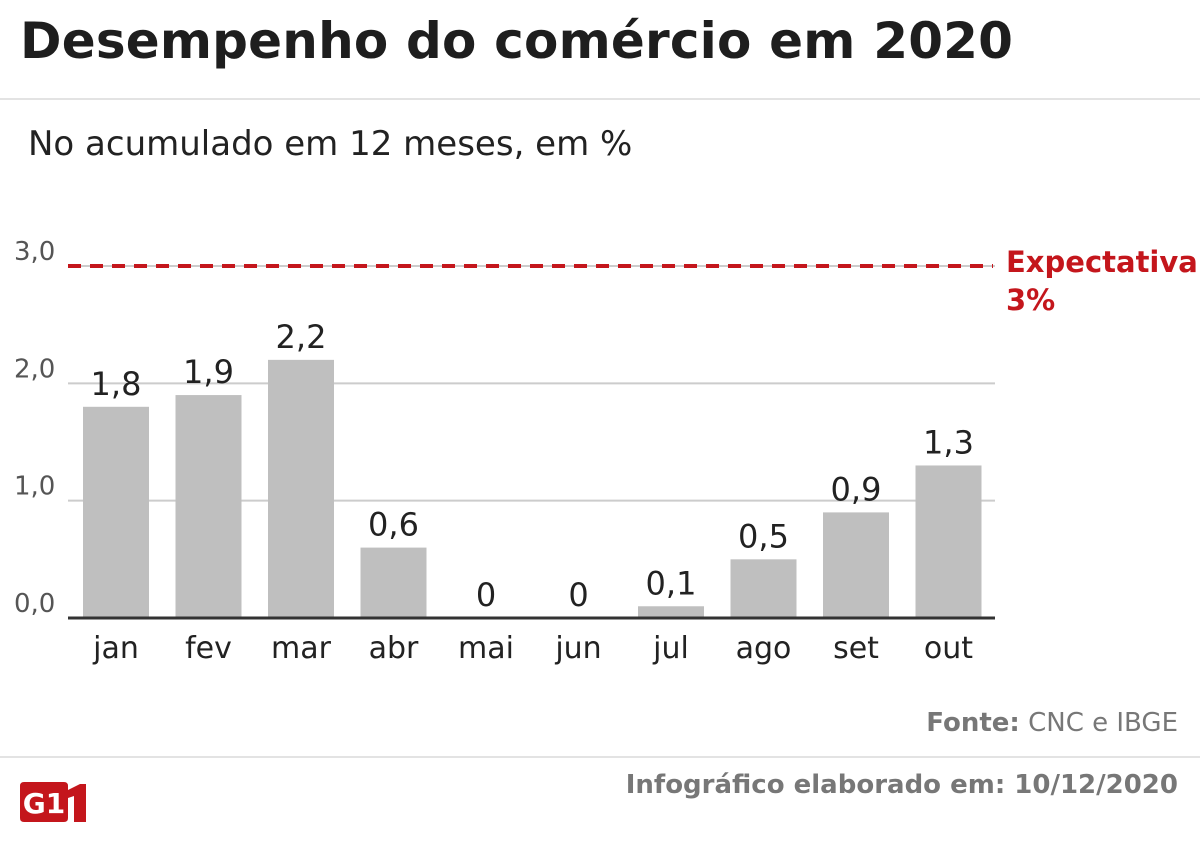 This screenshot has width=1200, height=850. I want to click on chart-subtitle: No acumulado em 12 meses, em %, so click(330, 144).